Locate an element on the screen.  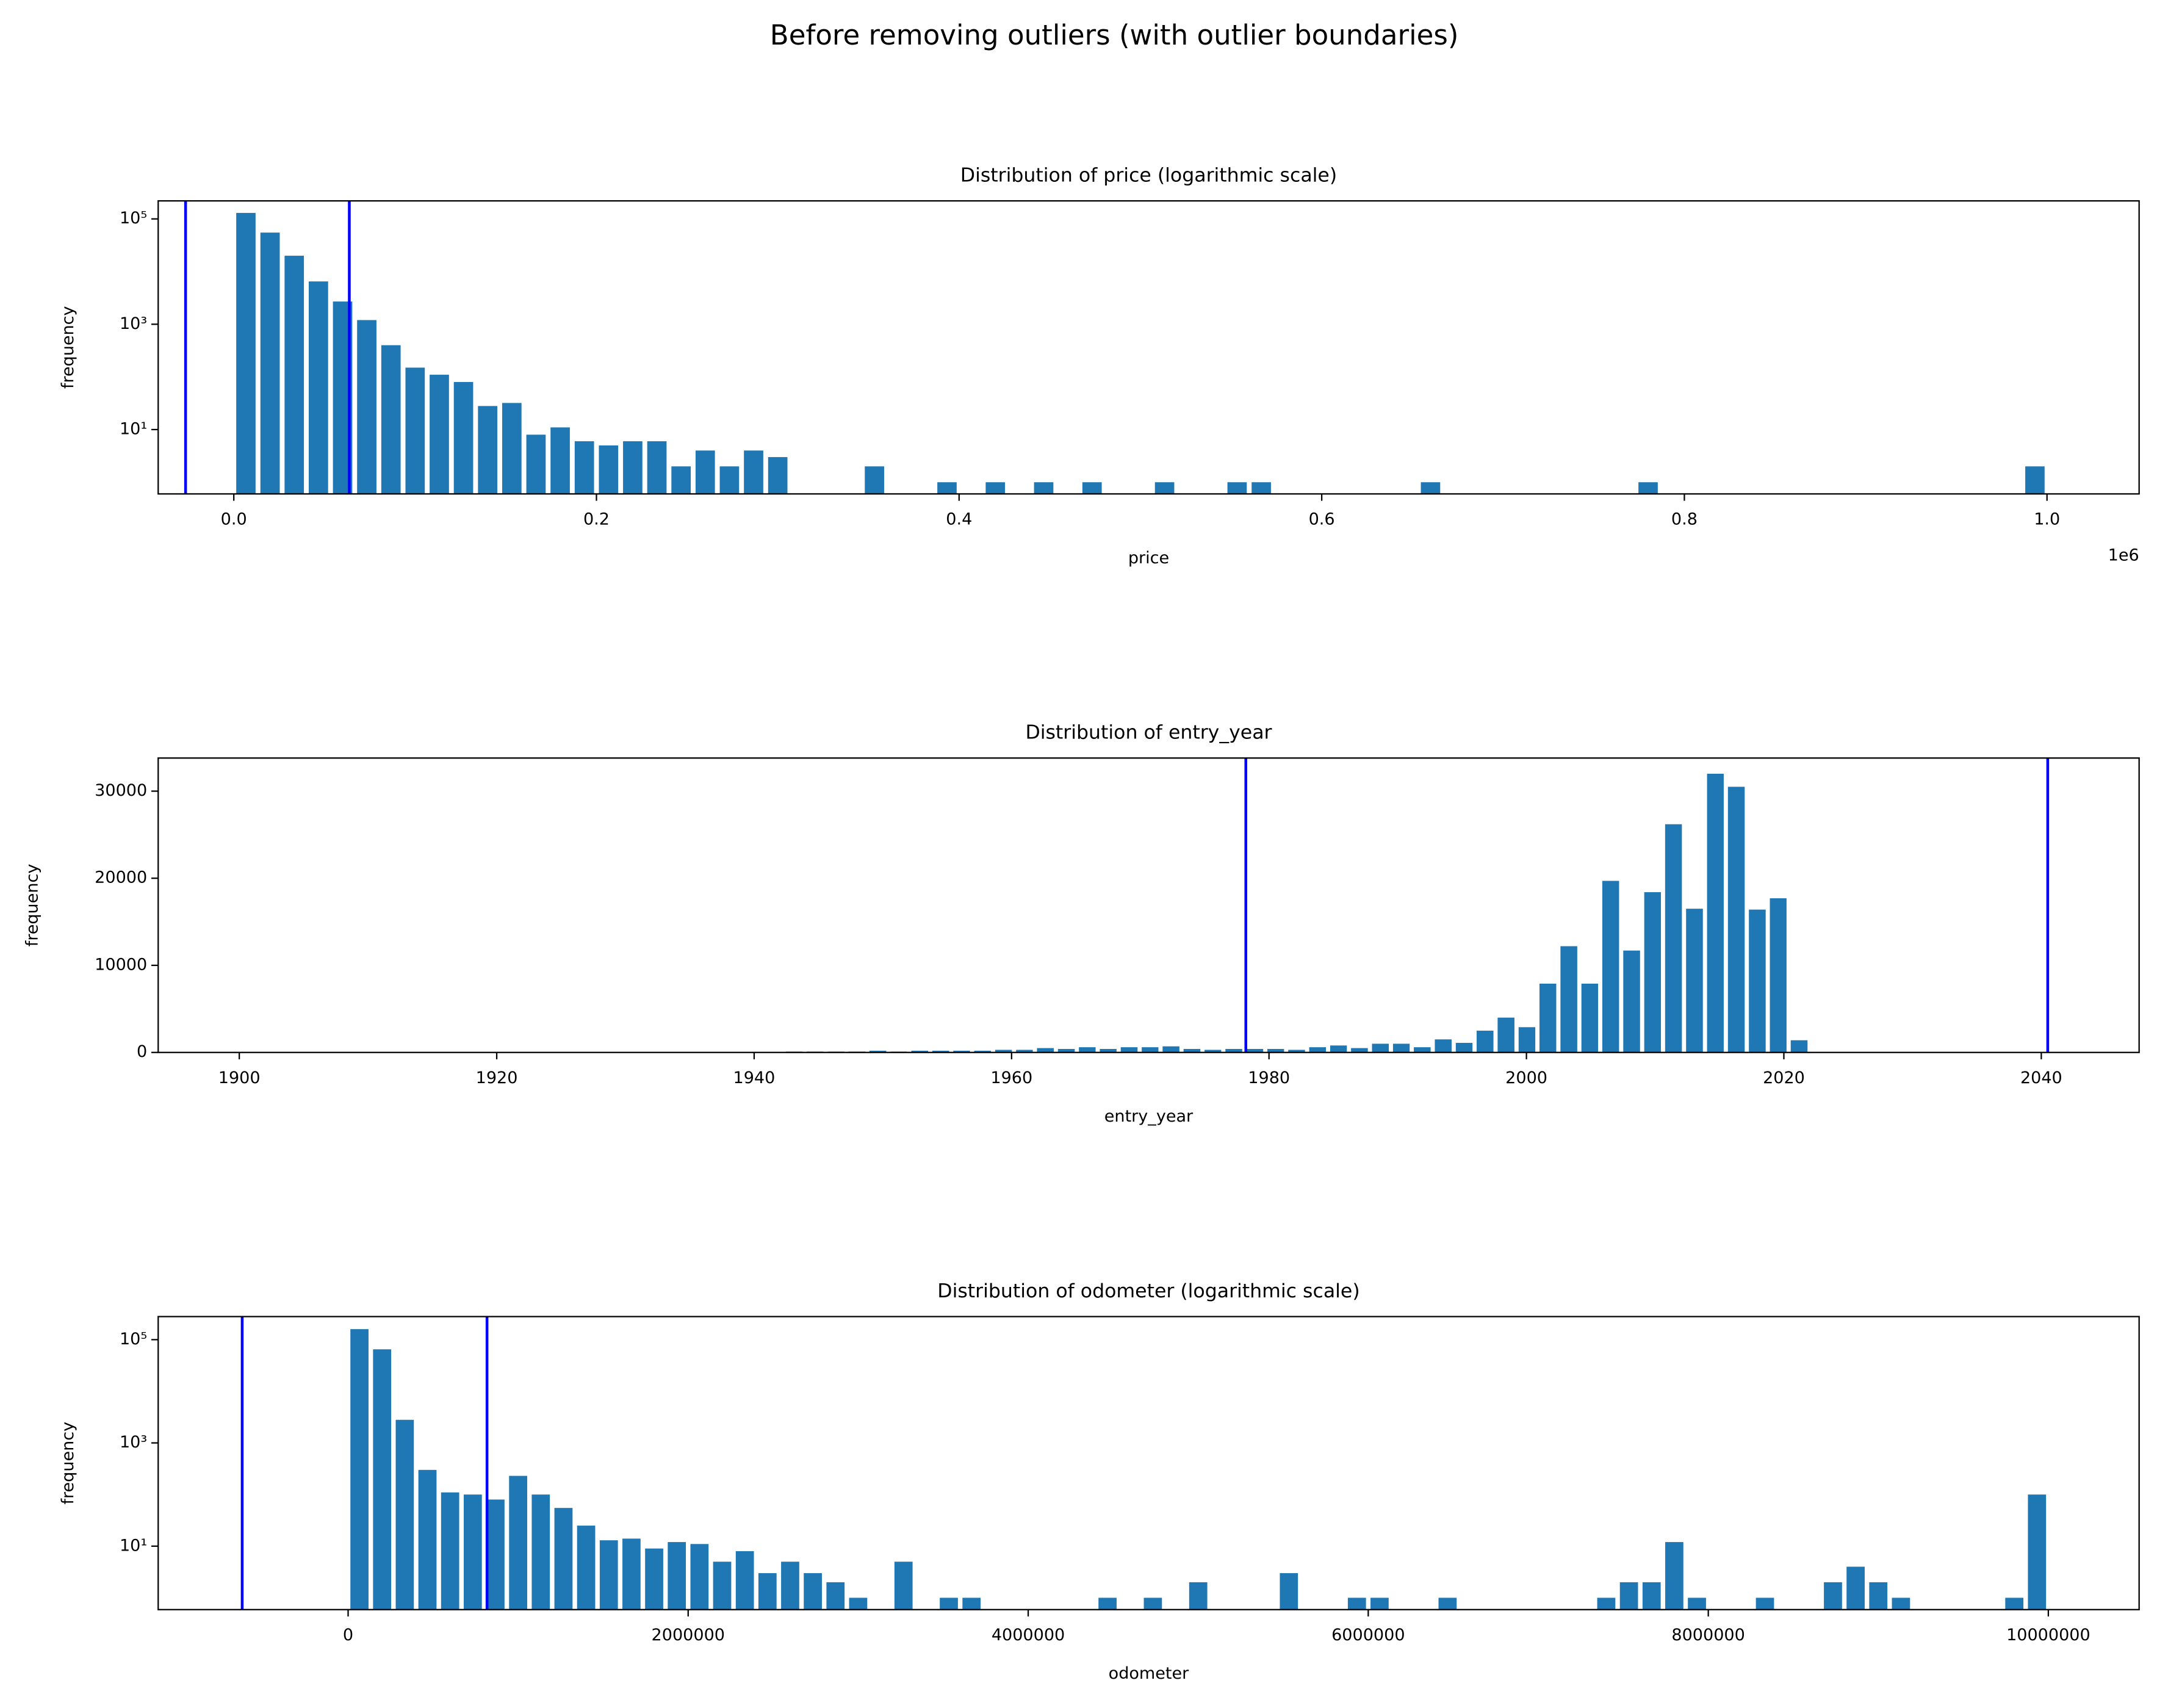
y-tick-label: 20000 is located at coordinates (121, 877).